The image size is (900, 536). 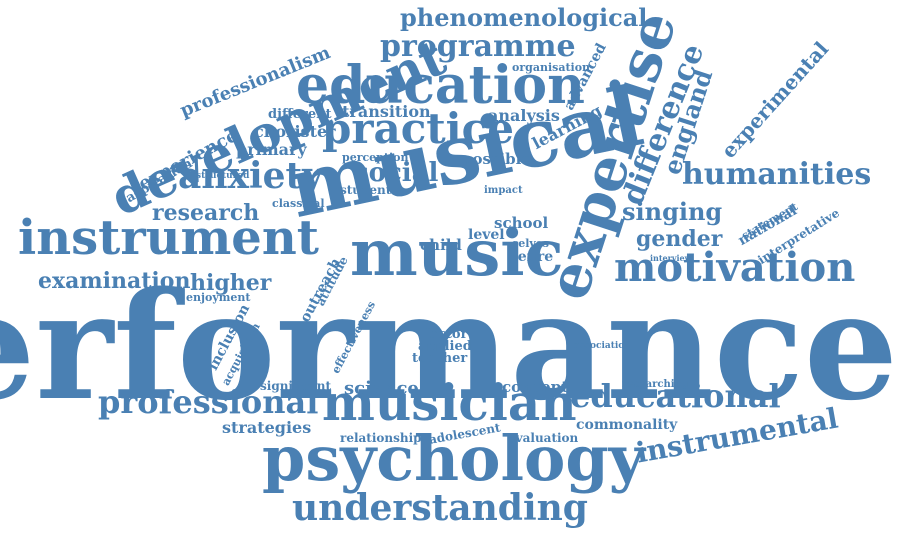 I want to click on word-impact: impact, so click(x=503, y=190).